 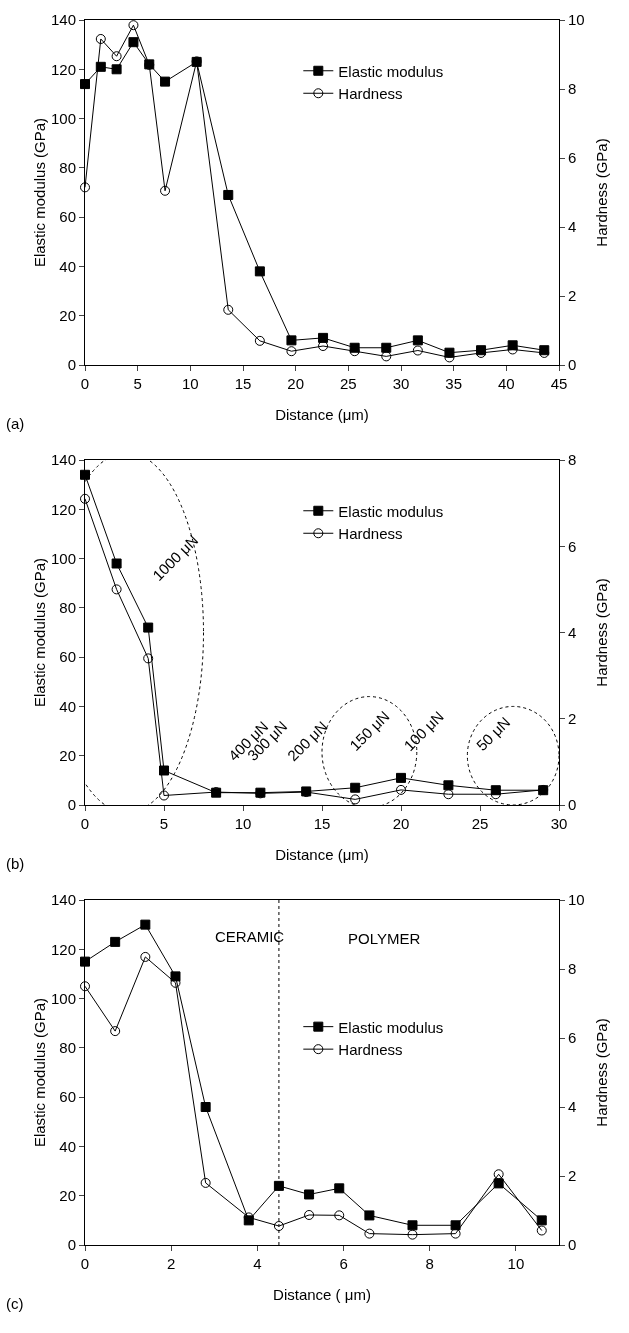 I want to click on text: (b), so click(x=15, y=863).